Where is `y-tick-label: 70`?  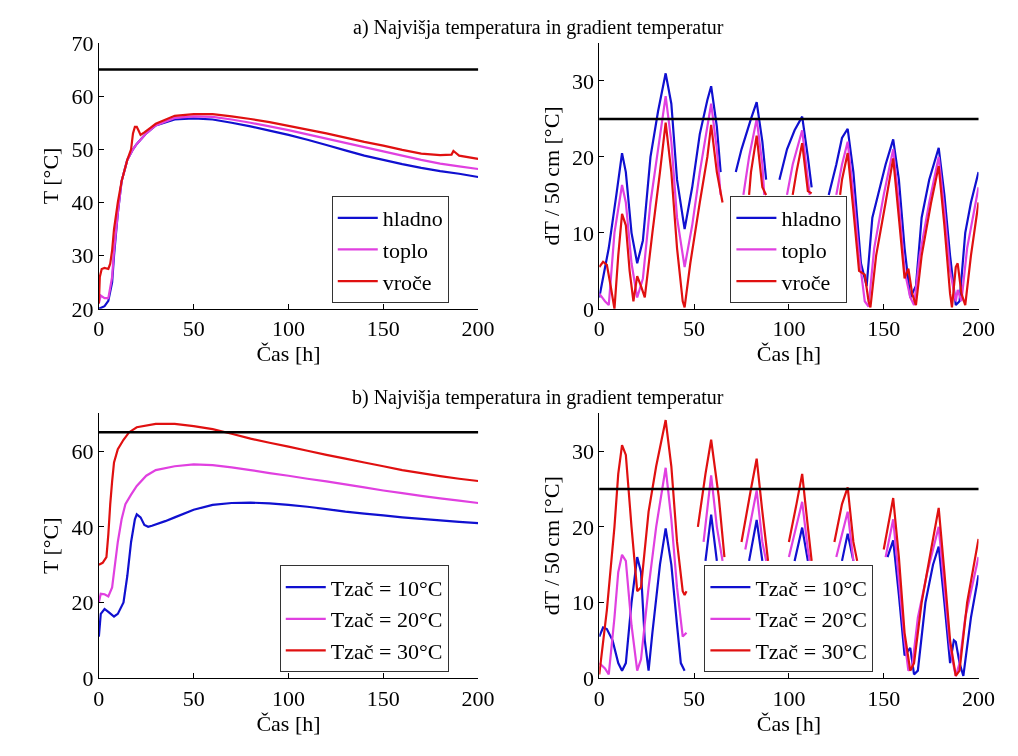 y-tick-label: 70 is located at coordinates (82, 43).